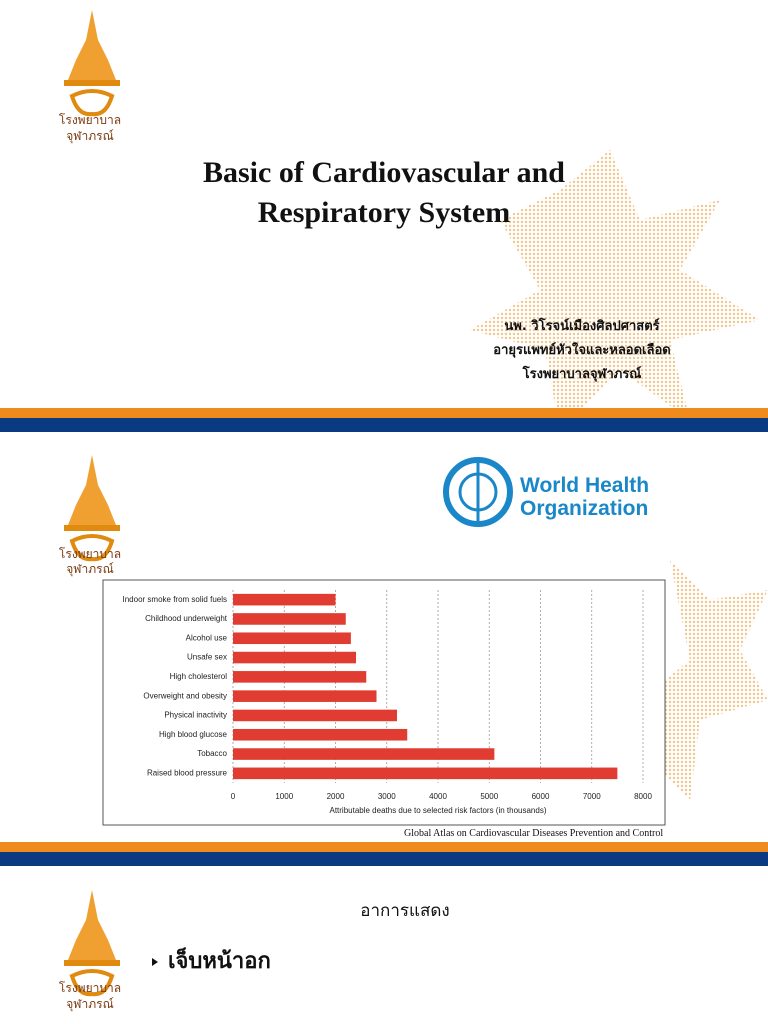 This screenshot has width=768, height=1024. Describe the element at coordinates (582, 373) in the screenshot. I see `author: โรงพยาบาลจุฬาภรณ์` at that location.